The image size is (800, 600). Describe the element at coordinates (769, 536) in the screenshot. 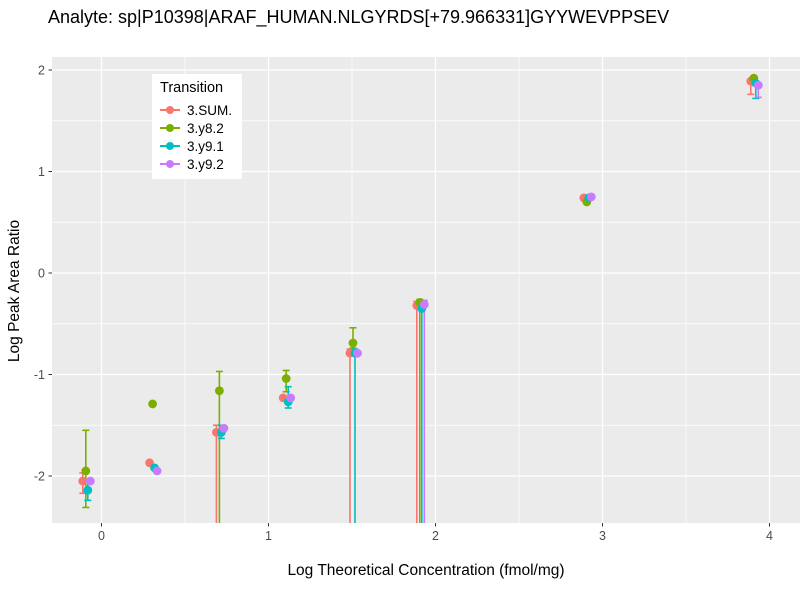

I see `x-tick-label: 4` at that location.